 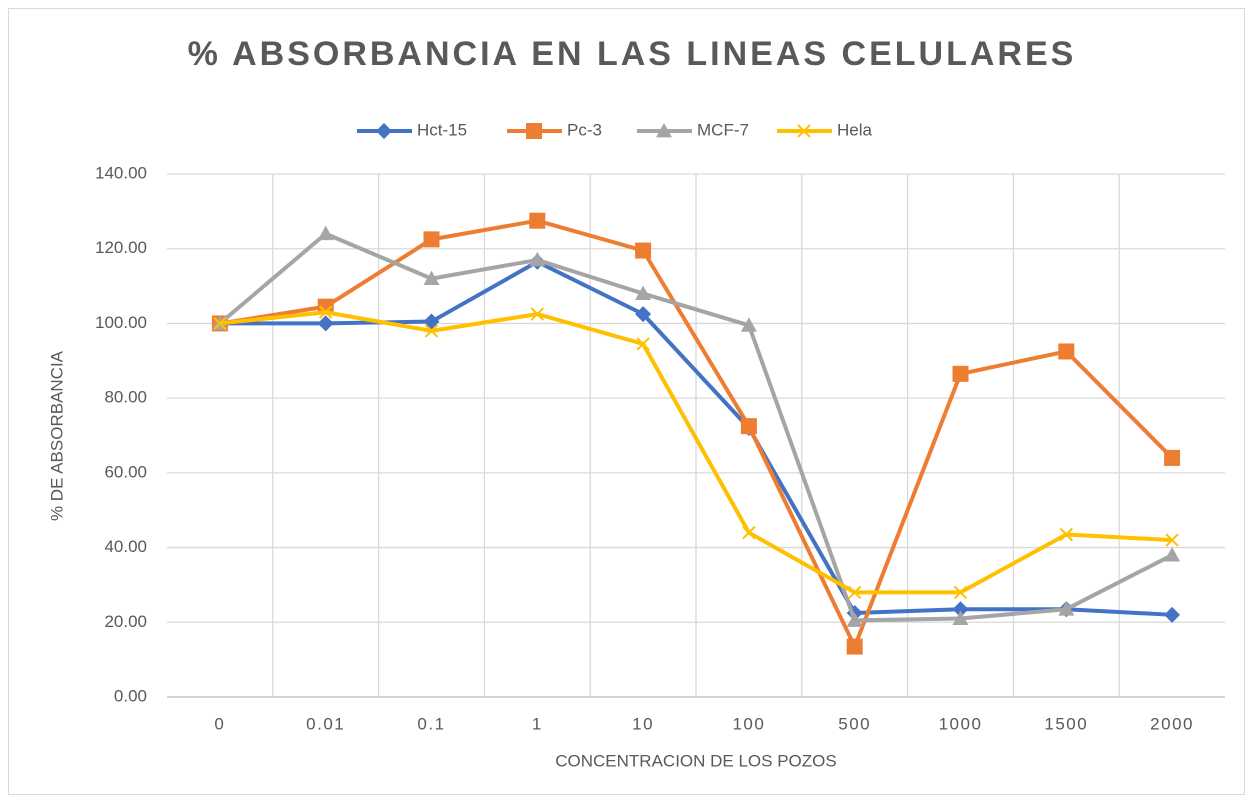 I want to click on legend-label: Hela, so click(x=855, y=129).